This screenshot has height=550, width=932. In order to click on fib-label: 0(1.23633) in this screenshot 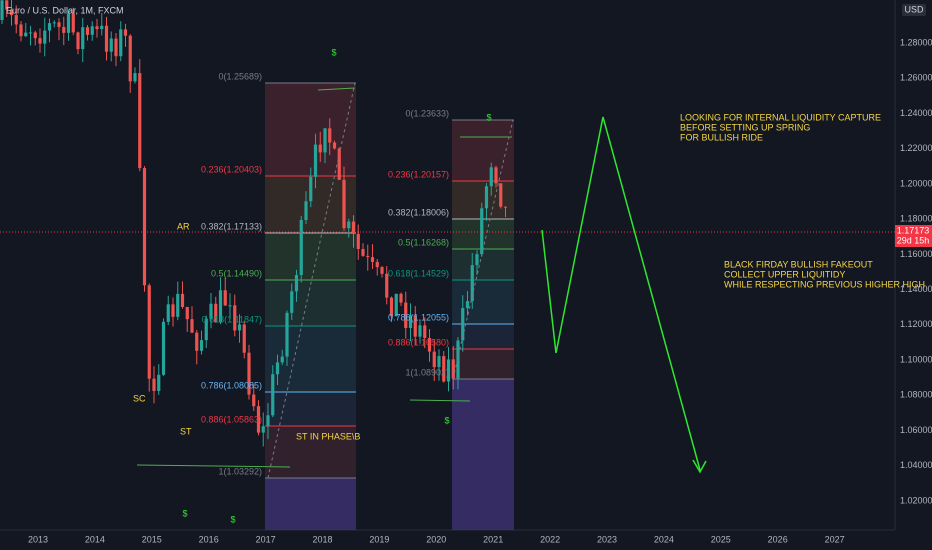, I will do `click(427, 113)`.